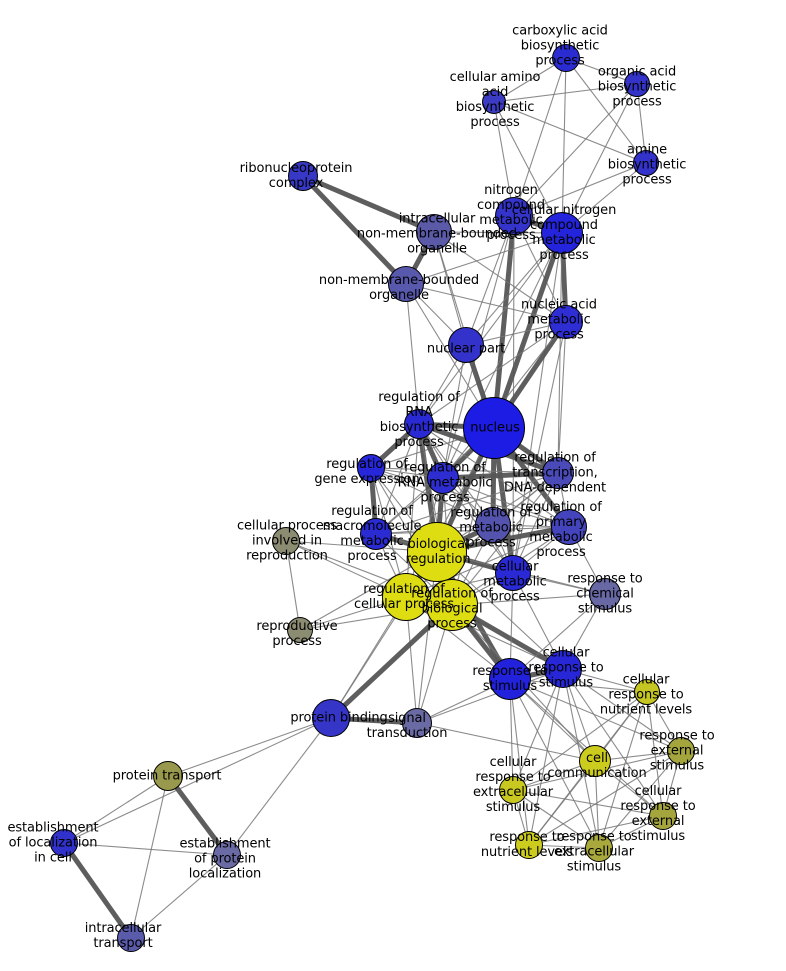  I want to click on graph-node-regulation-of-rna-biosynthetic-process, so click(419, 424).